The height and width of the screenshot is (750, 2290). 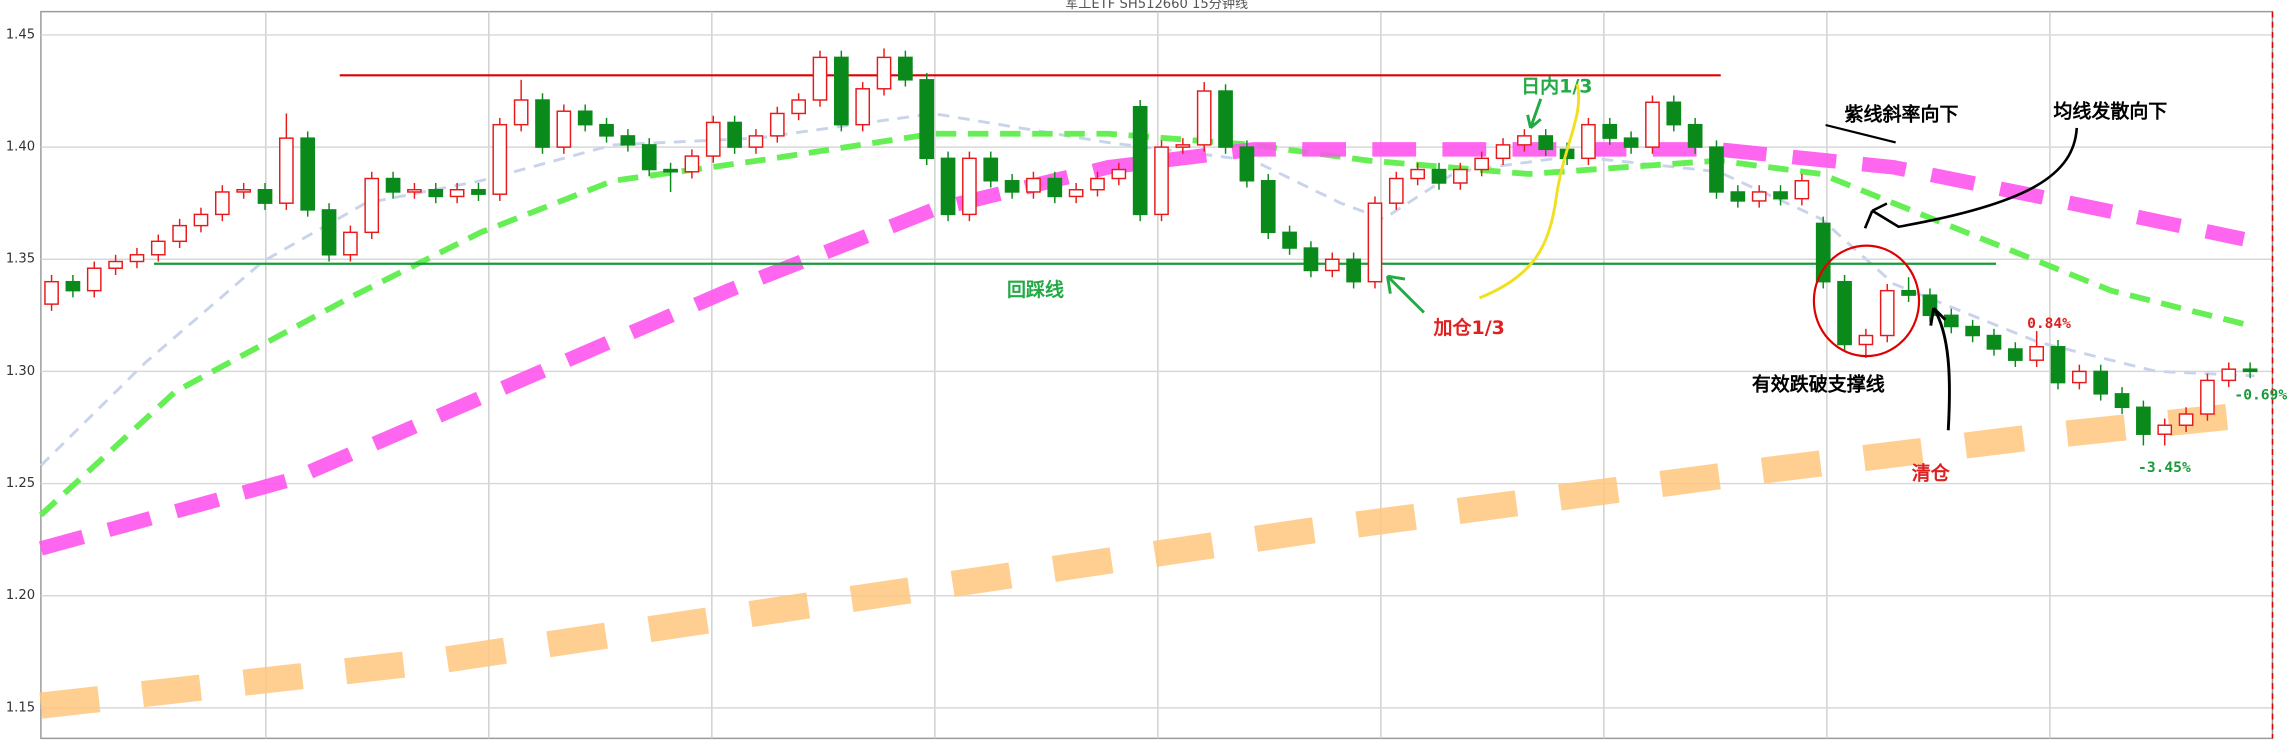 What do you see at coordinates (1902, 113) in the screenshot?
I see `annotation: 紫线斜率向下` at bounding box center [1902, 113].